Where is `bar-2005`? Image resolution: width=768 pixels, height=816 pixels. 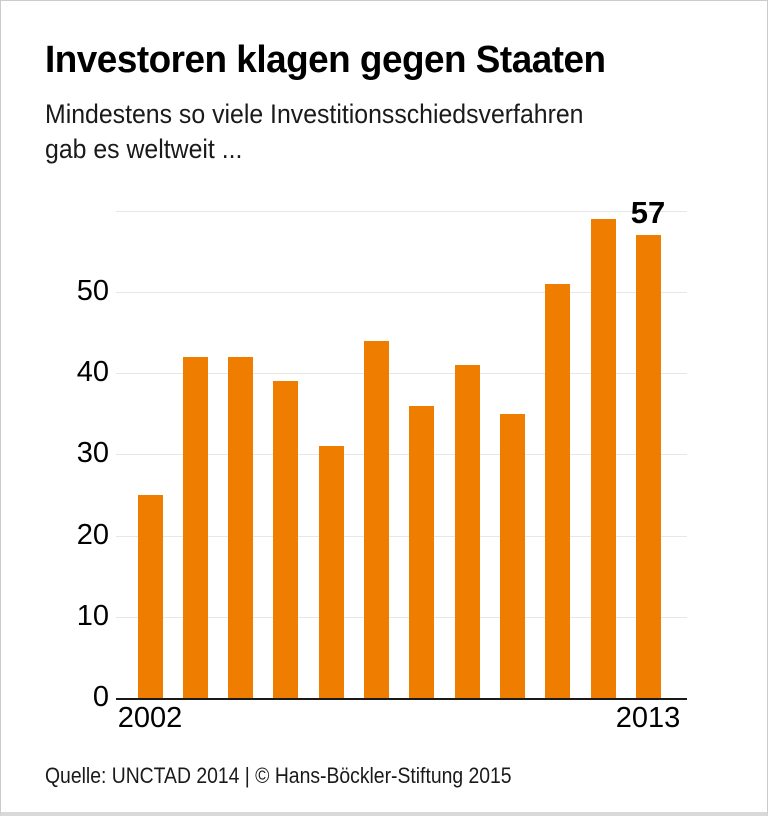
bar-2005 is located at coordinates (285, 539).